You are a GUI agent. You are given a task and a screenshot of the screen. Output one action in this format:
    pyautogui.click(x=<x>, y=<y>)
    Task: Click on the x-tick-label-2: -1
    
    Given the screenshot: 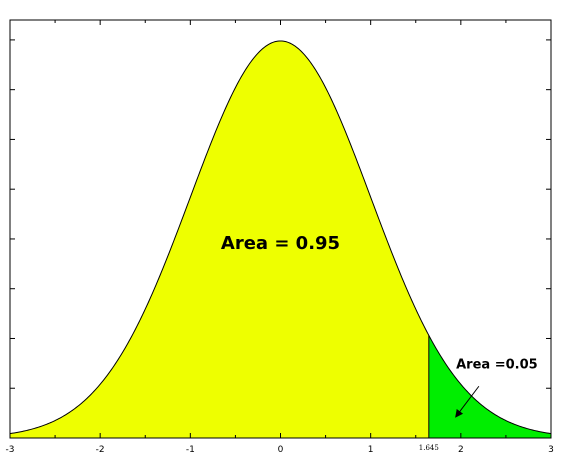 What is the action you would take?
    pyautogui.click(x=190, y=450)
    